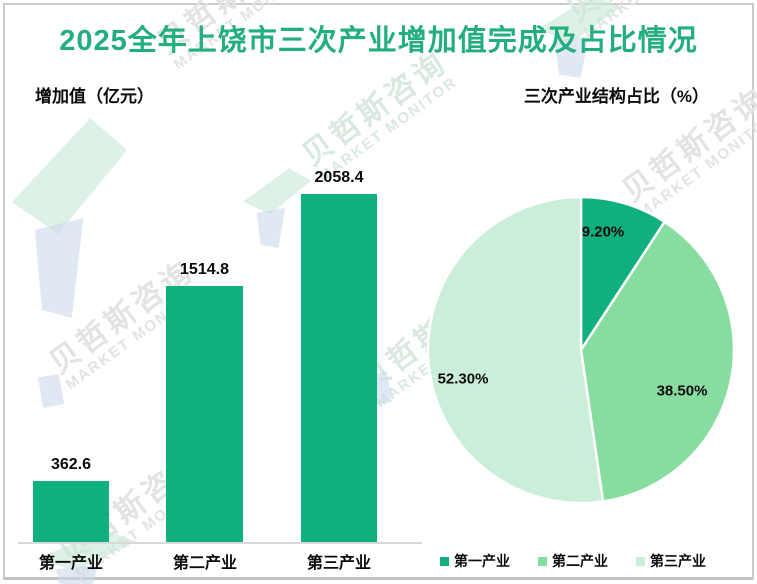 The width and height of the screenshot is (757, 584). I want to click on bar-tertiary-industry, so click(339, 368).